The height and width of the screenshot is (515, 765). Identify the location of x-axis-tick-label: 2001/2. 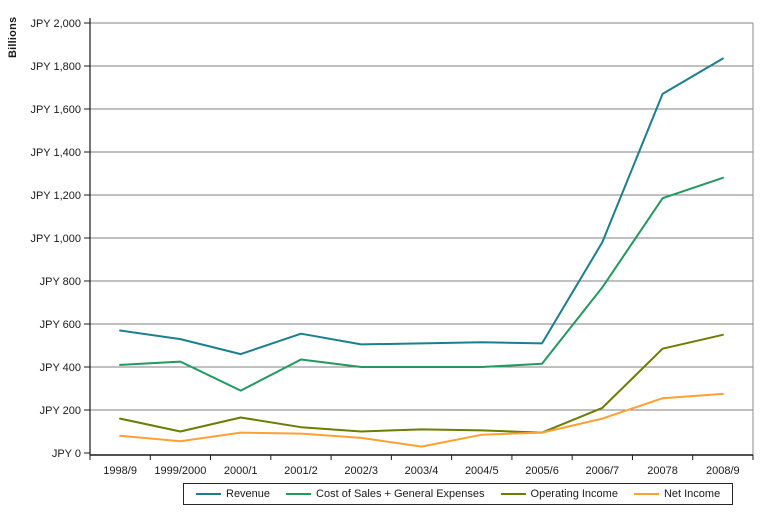
(301, 471).